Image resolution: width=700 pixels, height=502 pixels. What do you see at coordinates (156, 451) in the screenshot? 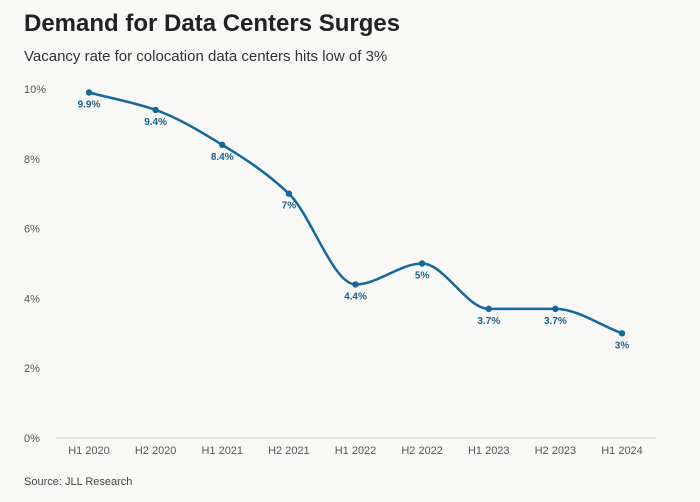
I see `x-tick-label: H2 2020` at bounding box center [156, 451].